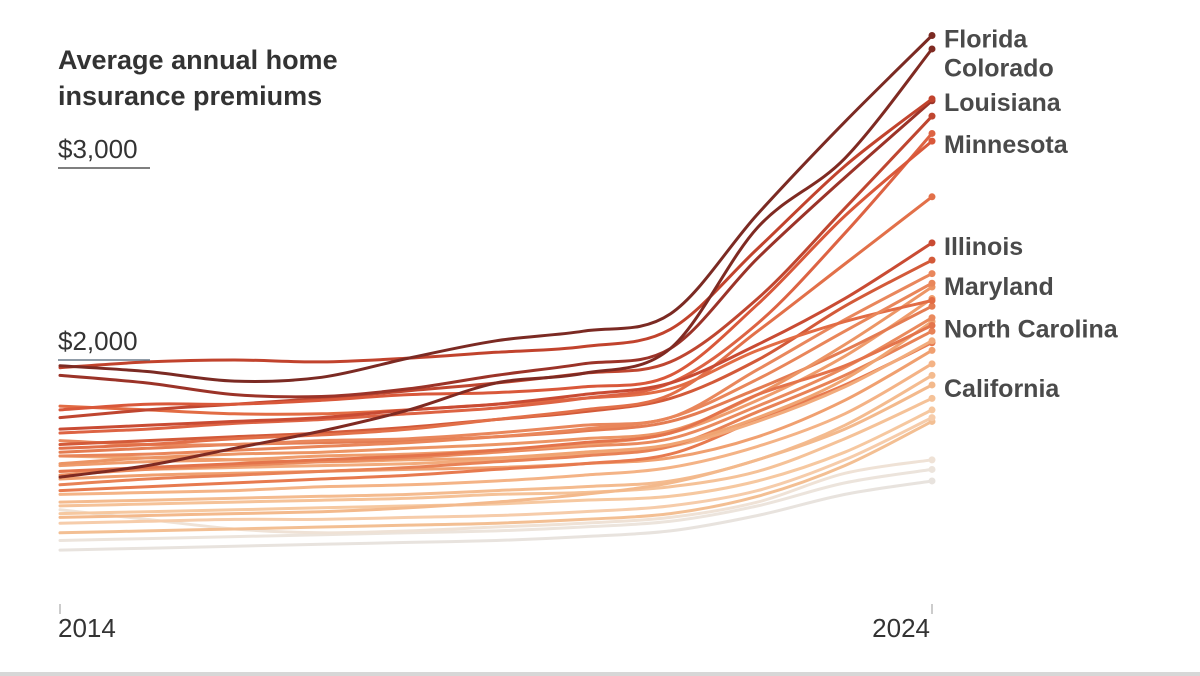  What do you see at coordinates (1006, 145) in the screenshot?
I see `series-label-minnesota: Minnesota` at bounding box center [1006, 145].